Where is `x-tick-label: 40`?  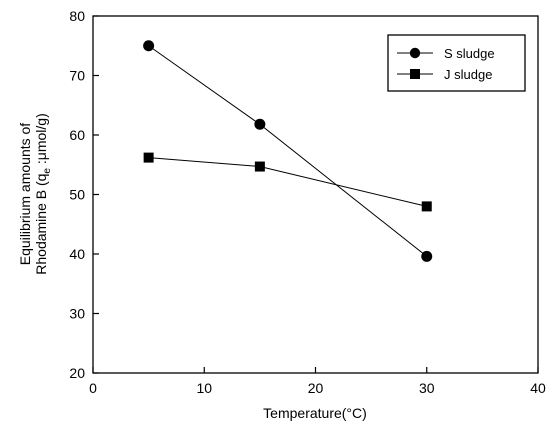
x-tick-label: 40 is located at coordinates (538, 388).